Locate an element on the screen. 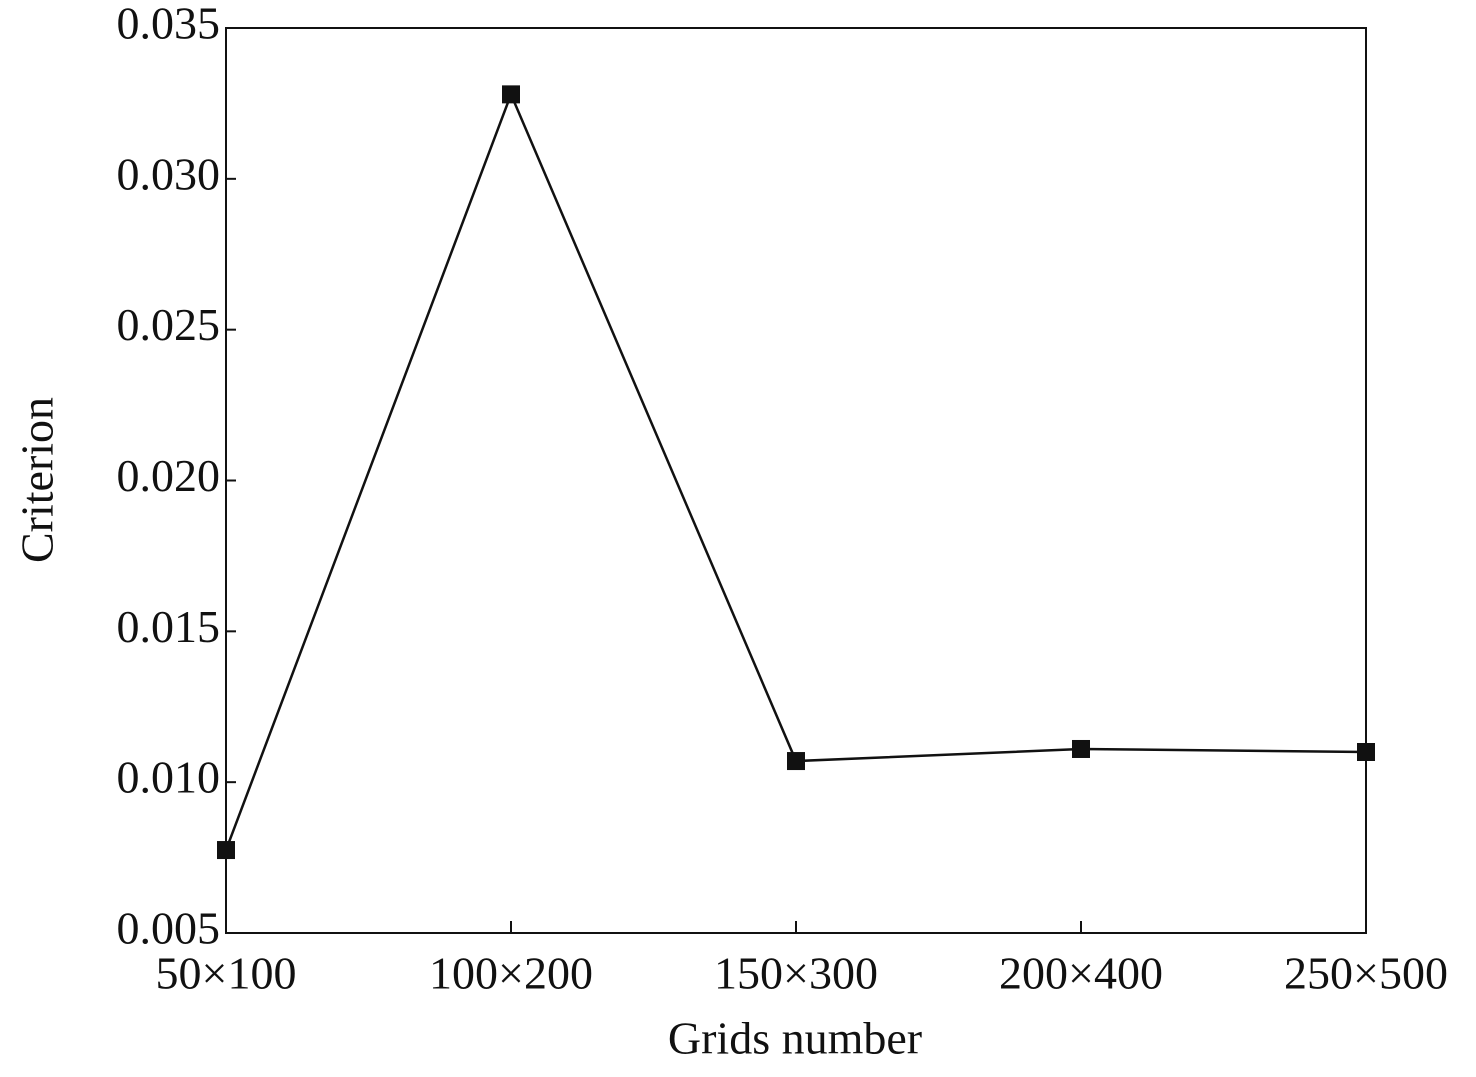  y-tick-label: 0.035 is located at coordinates (169, 24).